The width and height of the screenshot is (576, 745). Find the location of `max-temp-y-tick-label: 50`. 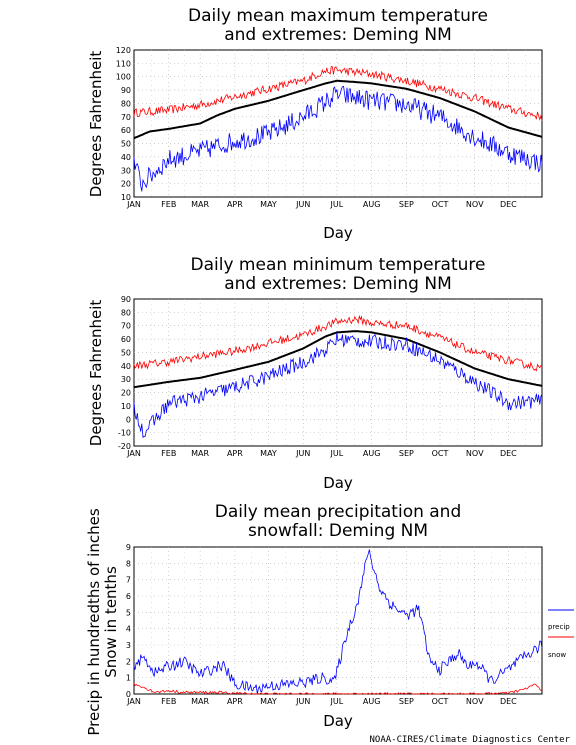

max-temp-y-tick-label: 50 is located at coordinates (126, 144).